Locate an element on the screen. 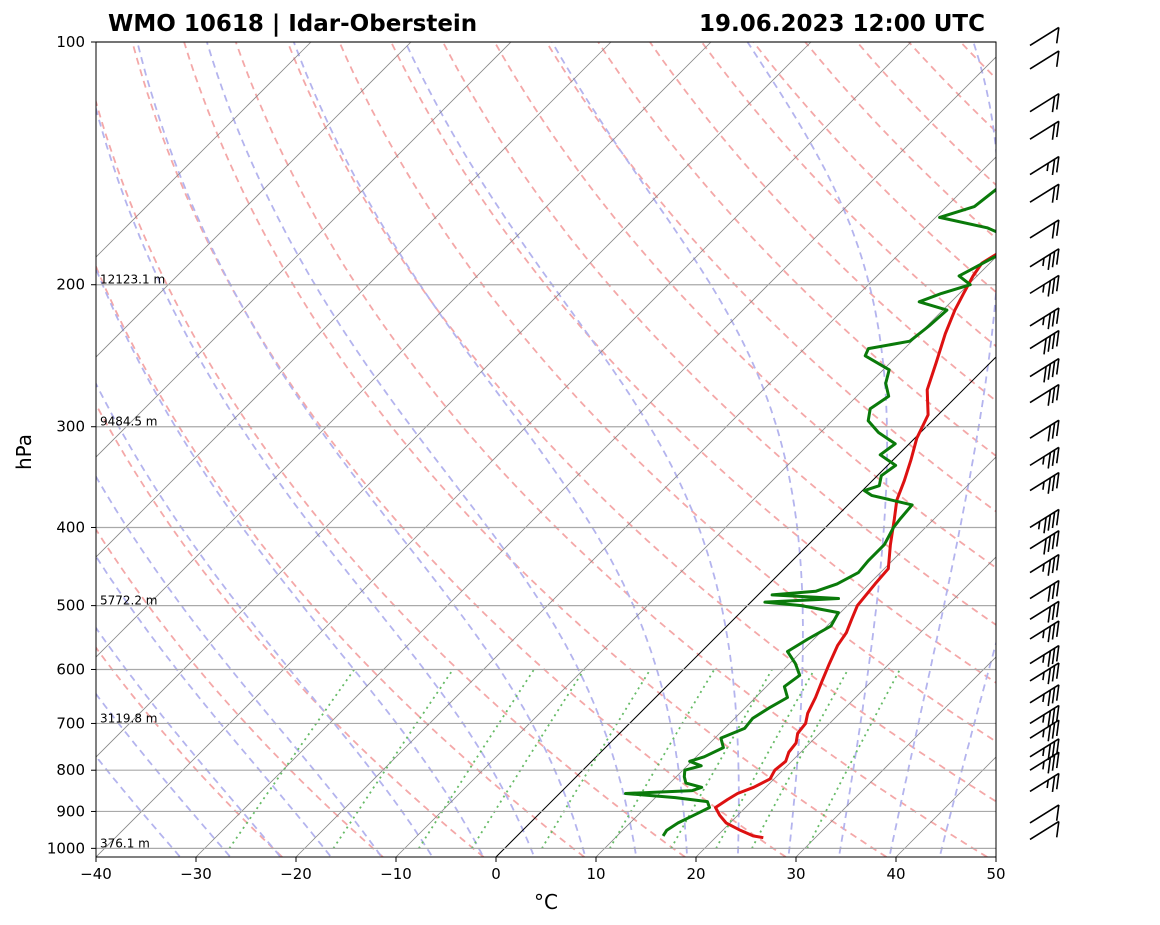 Image resolution: width=1160 pixels, height=925 pixels. height-labels: 12123.1 m 9484.5 m 5772.2 m 3119.8 m 376.1 m is located at coordinates (132, 562).